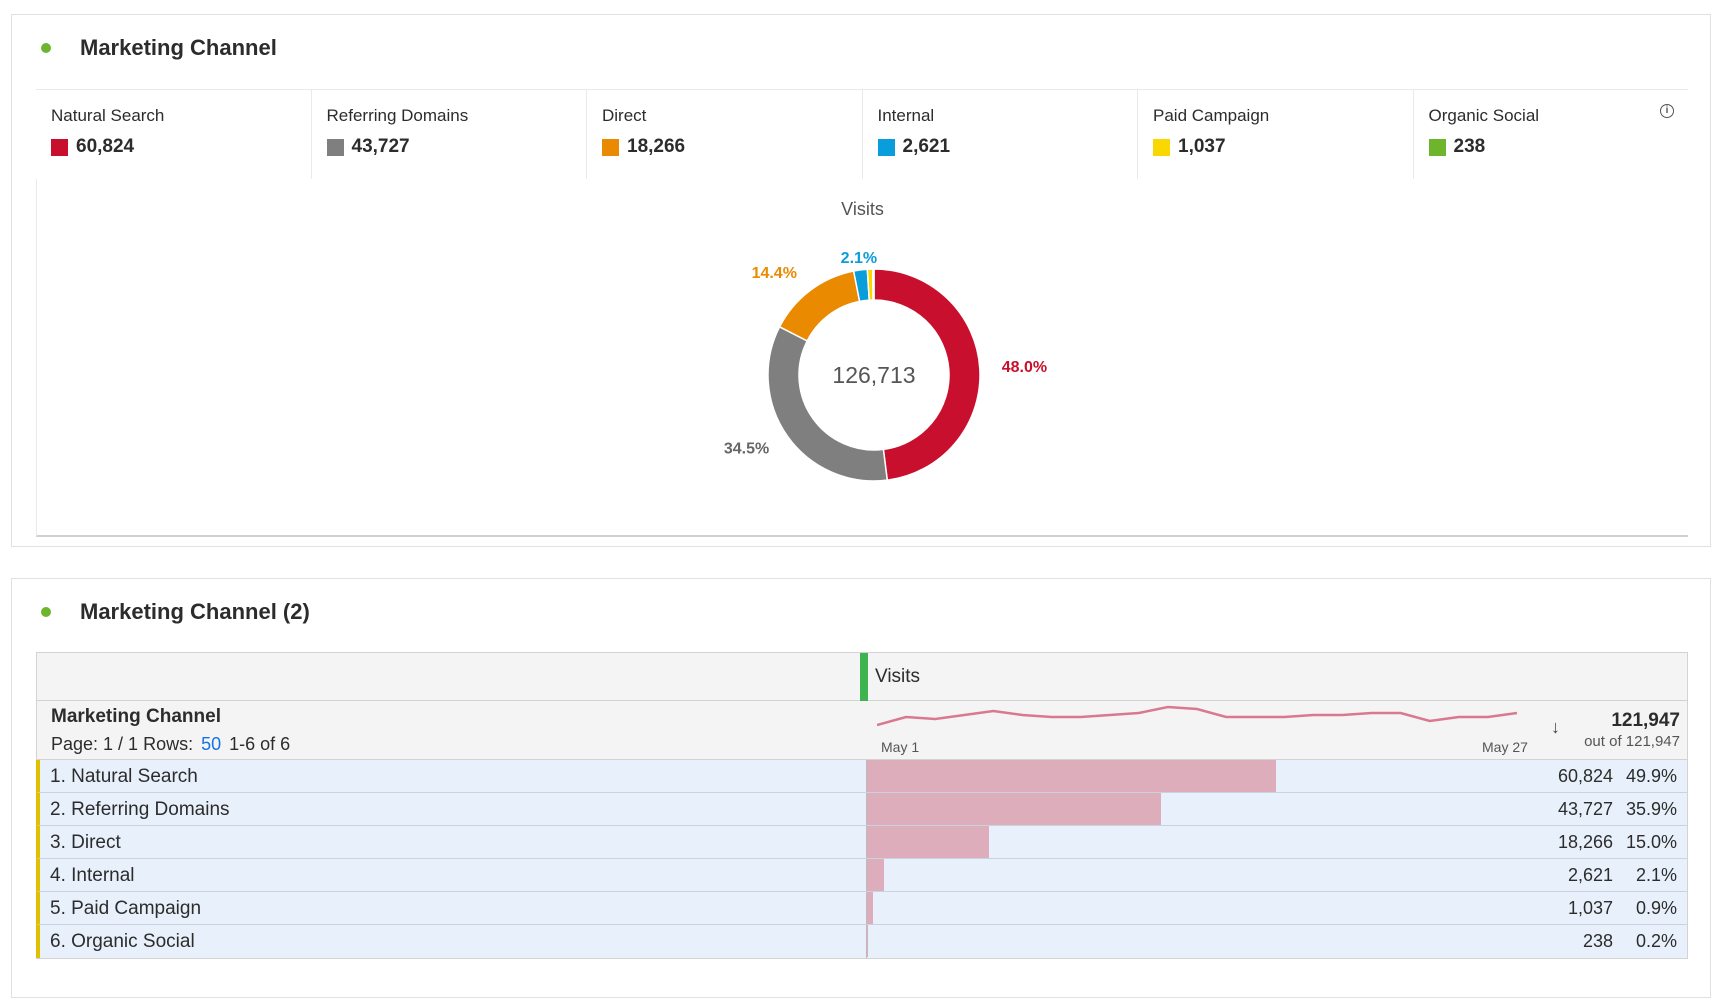  Describe the element at coordinates (108, 115) in the screenshot. I see `legend-label: Natural Search` at that location.